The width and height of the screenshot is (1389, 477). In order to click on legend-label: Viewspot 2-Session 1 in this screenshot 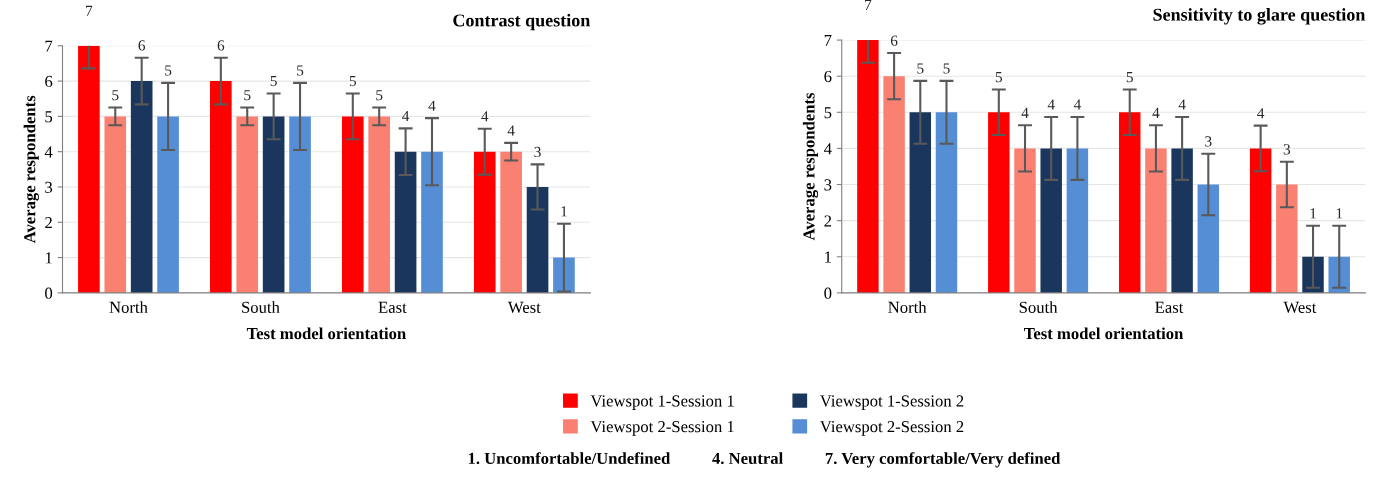, I will do `click(662, 428)`.